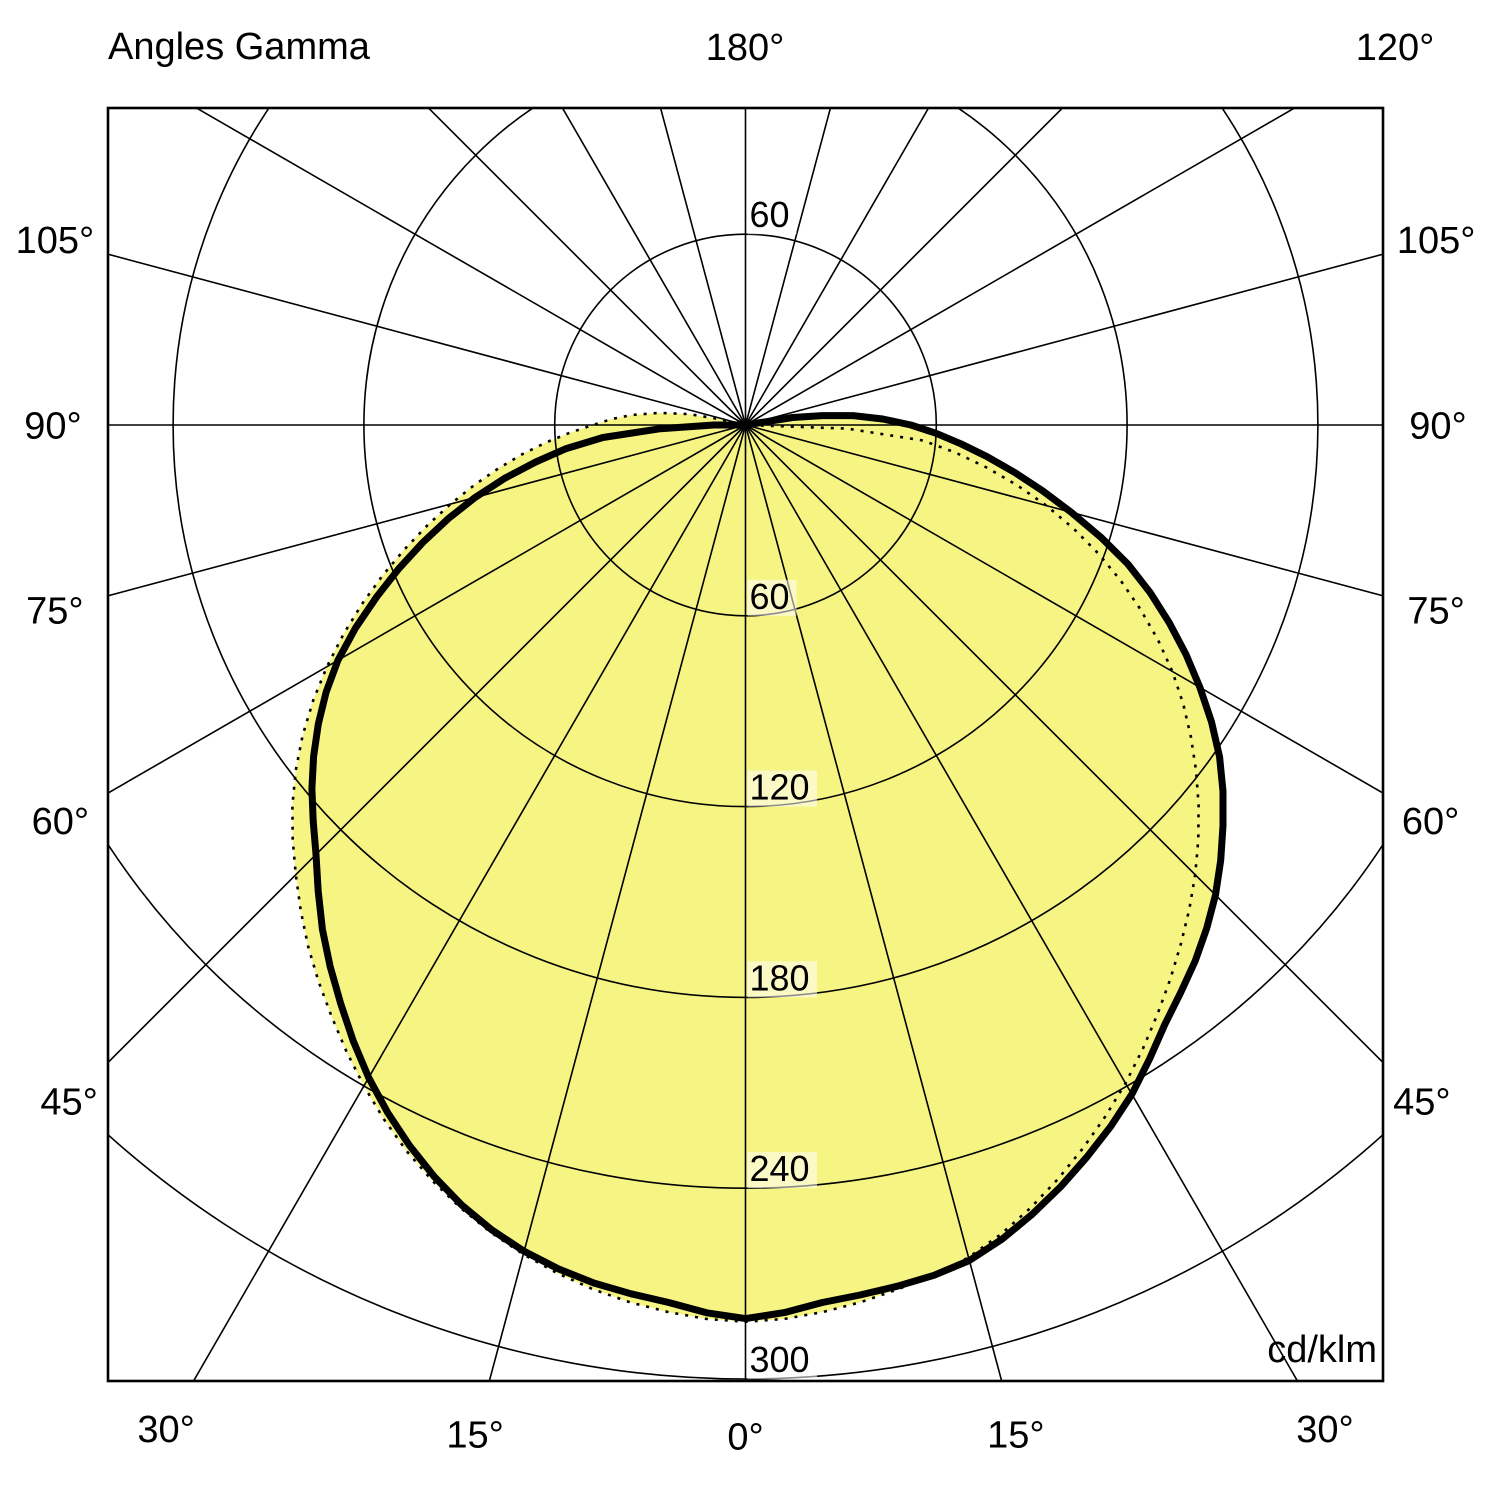 This screenshot has height=1490, width=1490. Describe the element at coordinates (745, 1437) in the screenshot. I see `angle-label-bottom-2: 0°` at that location.